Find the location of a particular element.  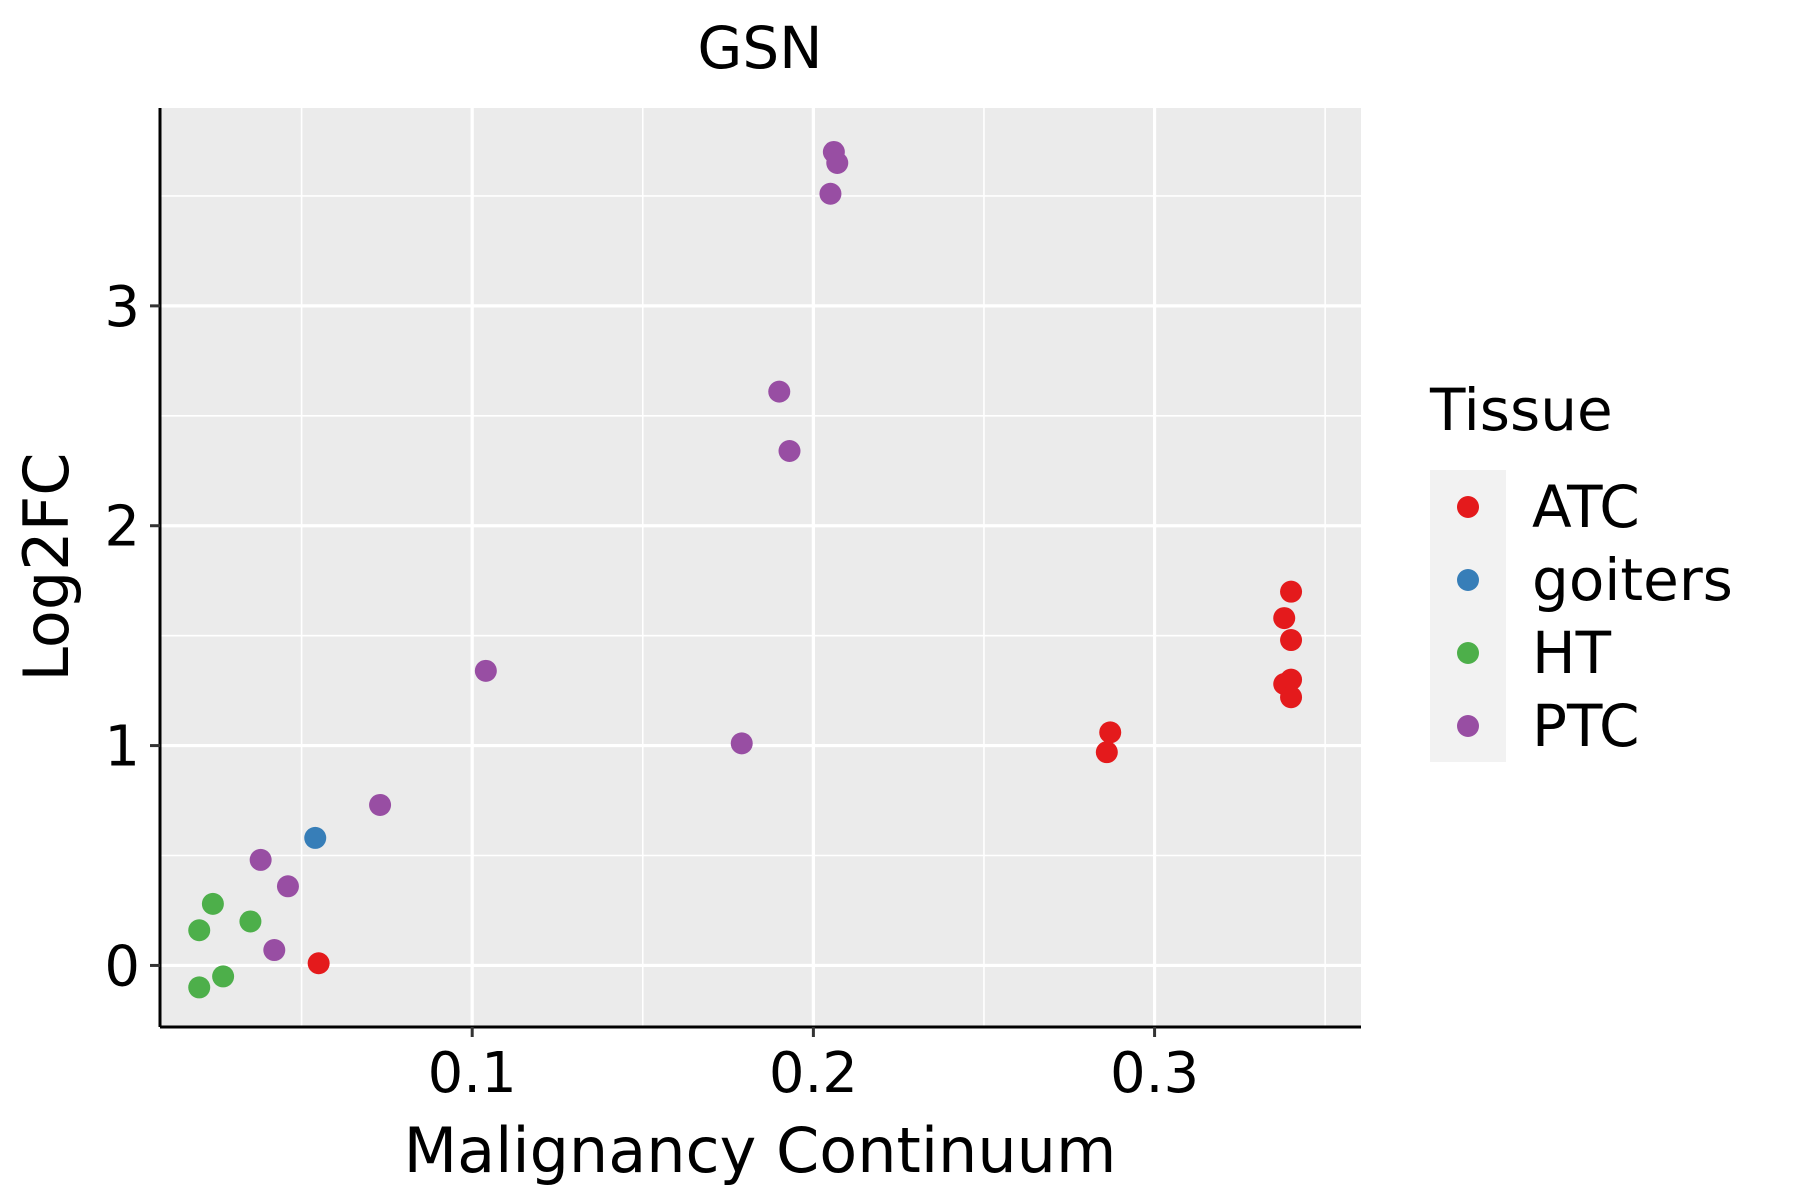

legend-key-ptc is located at coordinates (1468, 726).